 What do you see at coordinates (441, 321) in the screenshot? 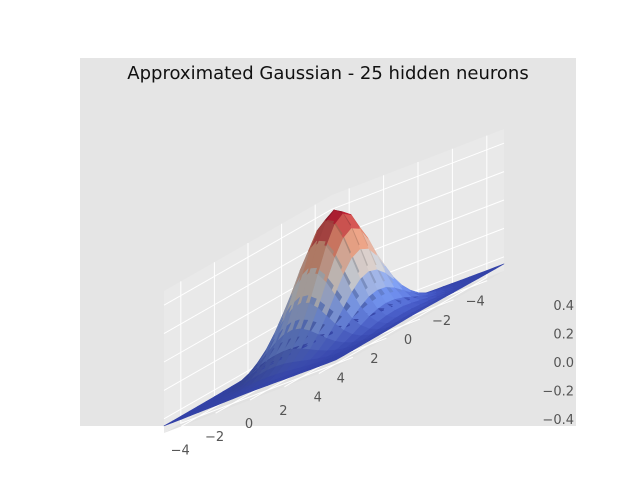
I see `x-tick-label: −2` at bounding box center [441, 321].